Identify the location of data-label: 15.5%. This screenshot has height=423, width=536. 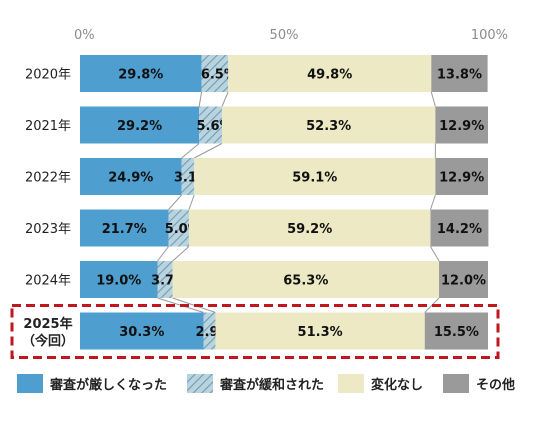
(456, 332).